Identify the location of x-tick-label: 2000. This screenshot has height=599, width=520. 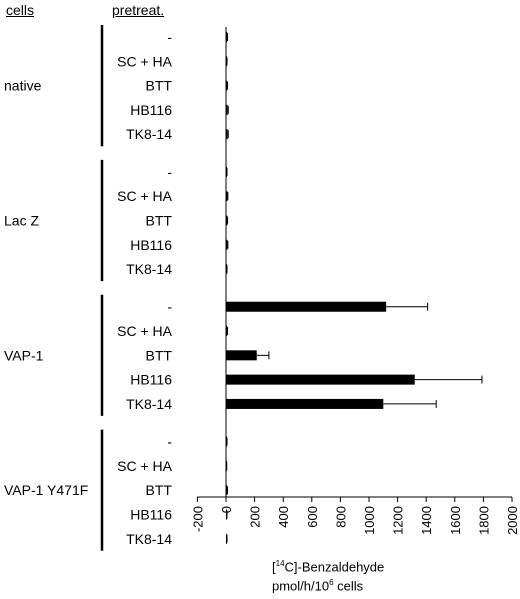
(512, 520).